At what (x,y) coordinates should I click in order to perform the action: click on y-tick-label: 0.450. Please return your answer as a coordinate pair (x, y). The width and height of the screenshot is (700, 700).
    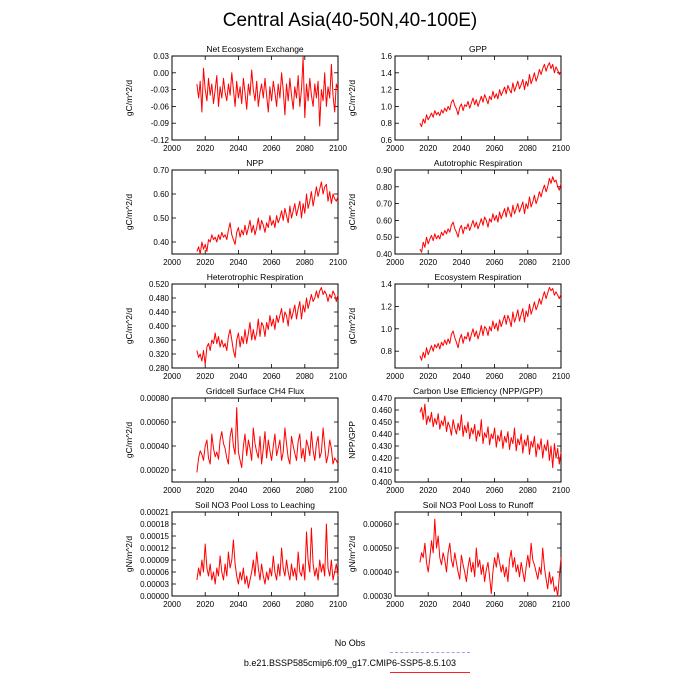
    Looking at the image, I should click on (382, 422).